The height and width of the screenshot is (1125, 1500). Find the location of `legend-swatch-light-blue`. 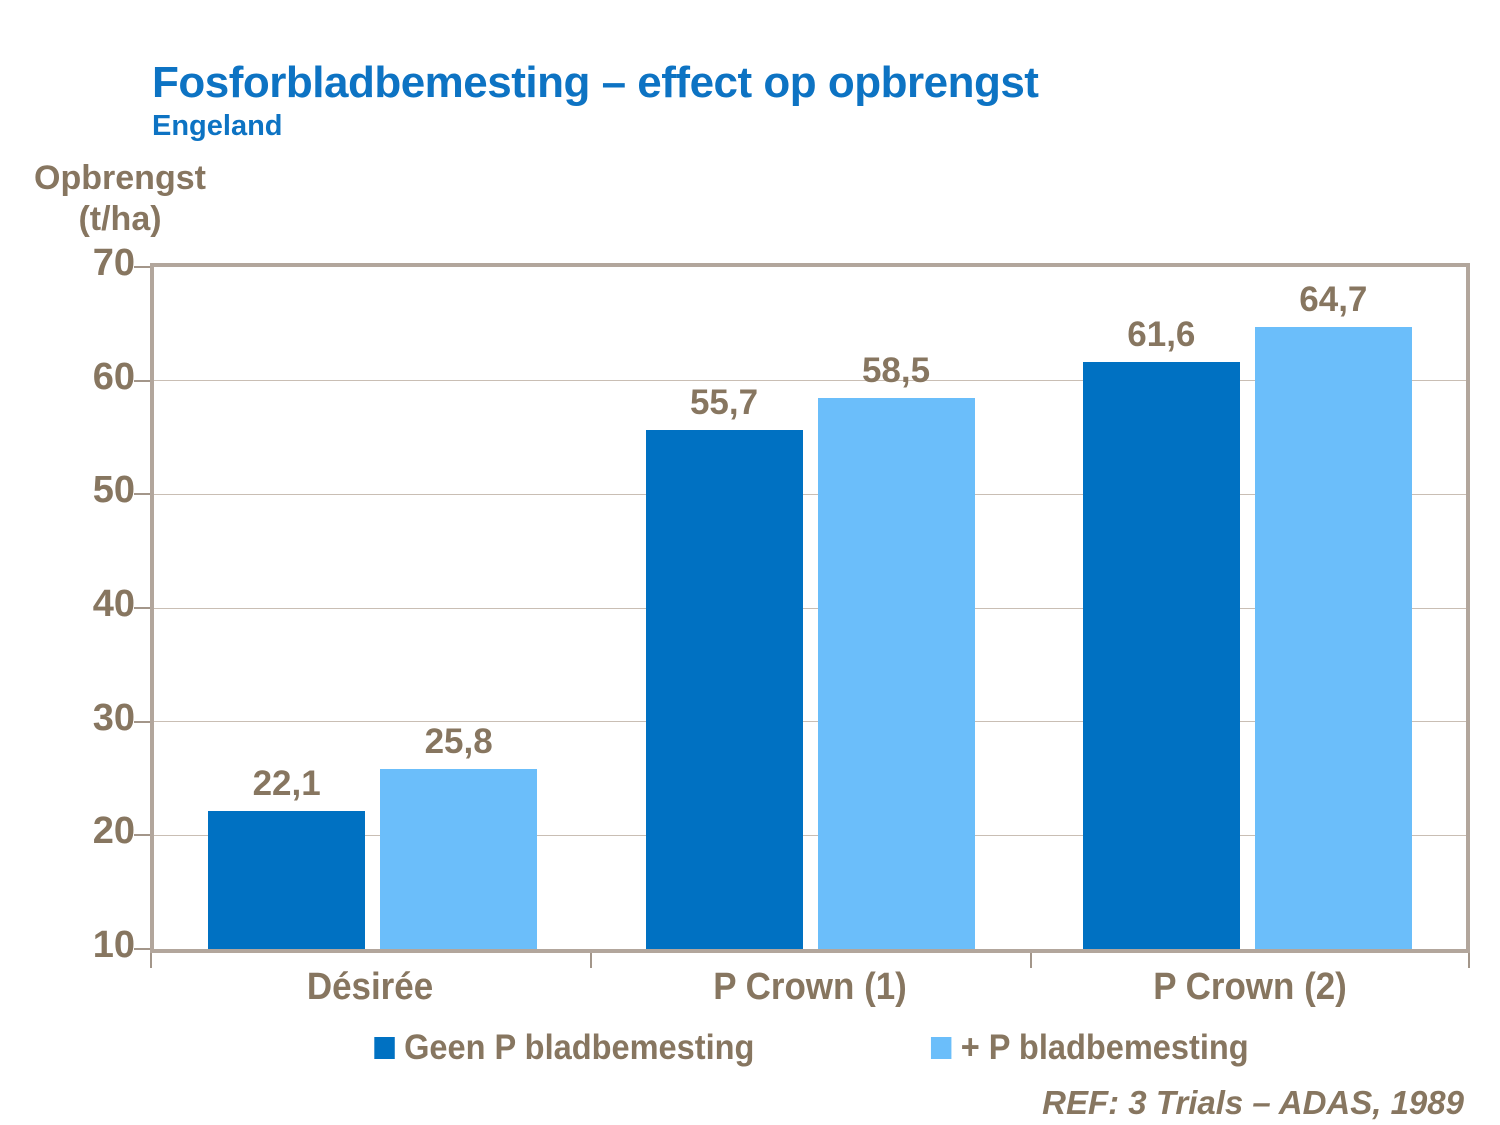

legend-swatch-light-blue is located at coordinates (940, 1048).